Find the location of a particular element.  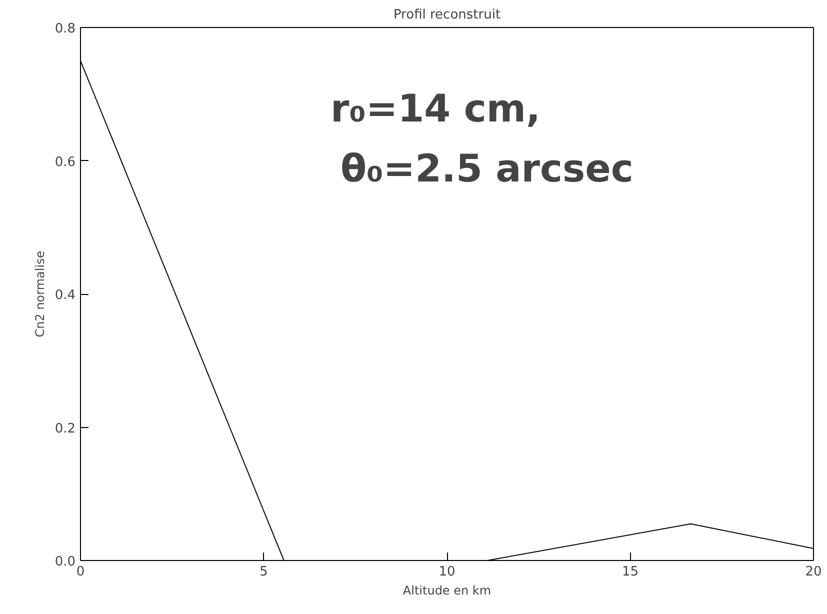

y-axis-title: Cn2 normalise is located at coordinates (39, 294).